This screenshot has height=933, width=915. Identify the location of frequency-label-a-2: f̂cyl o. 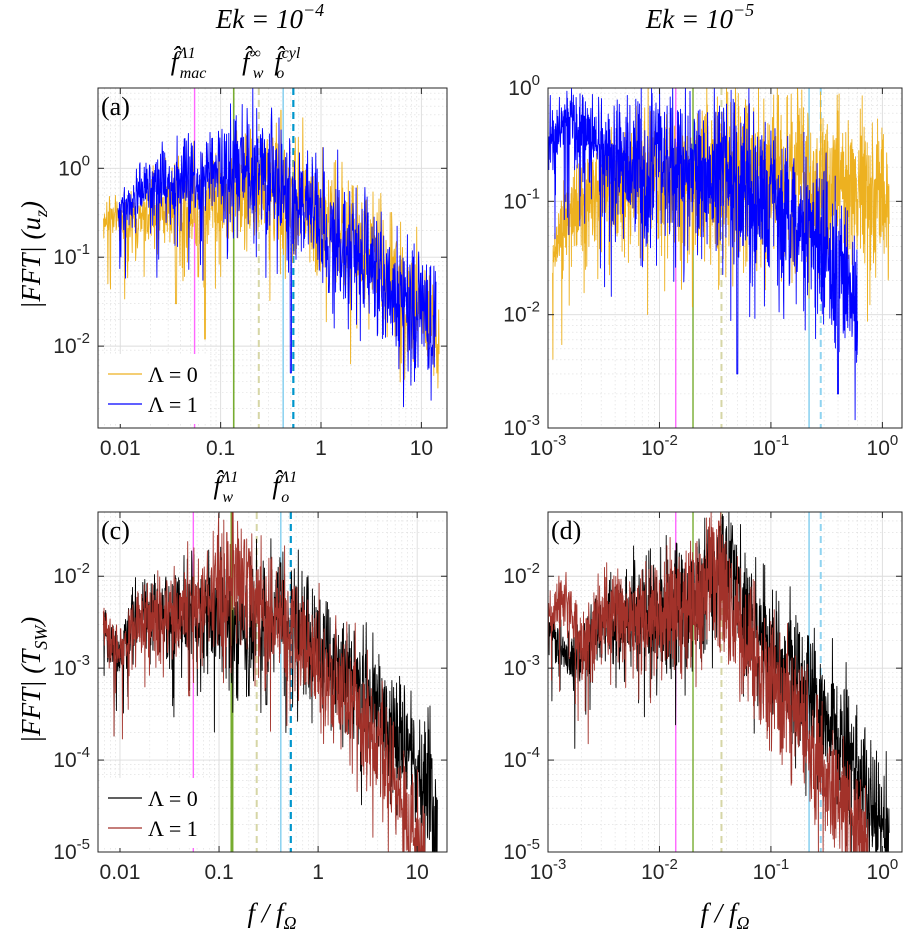
(287, 63).